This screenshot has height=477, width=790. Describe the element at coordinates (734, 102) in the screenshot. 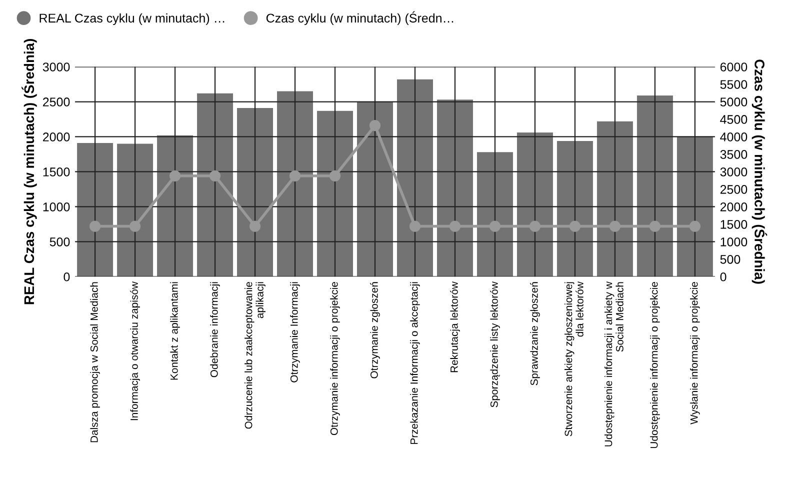

I see `y2-tick-label: 5000` at that location.